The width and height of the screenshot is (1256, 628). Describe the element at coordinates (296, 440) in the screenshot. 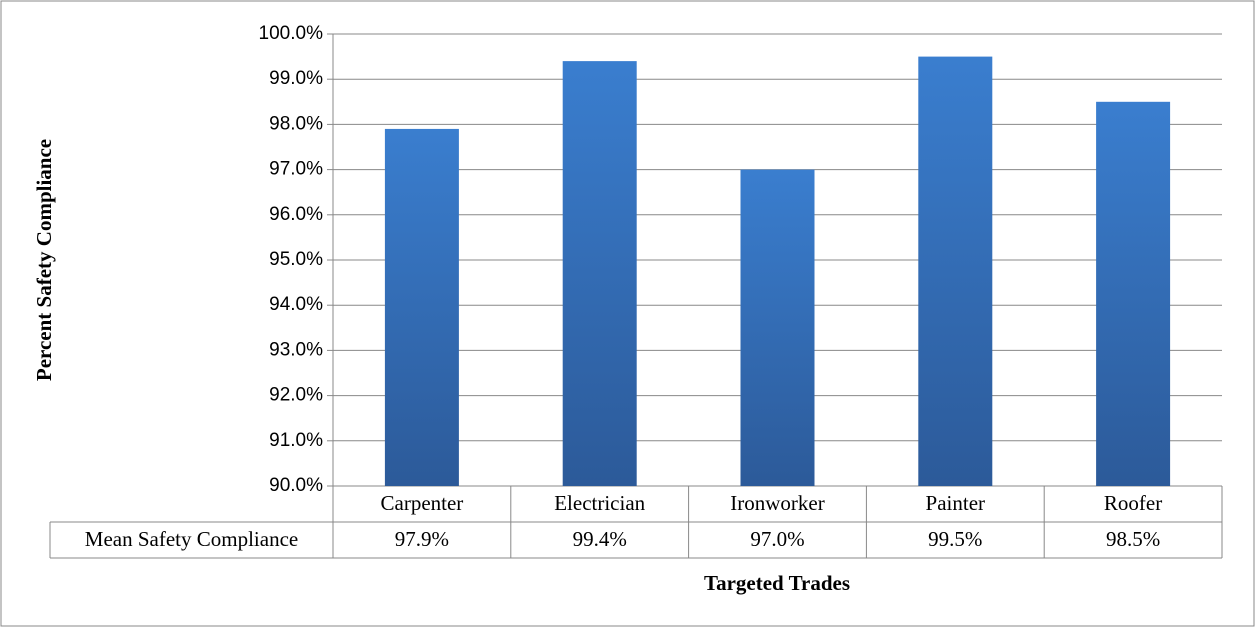

I see `y-tick-label: 91.0%` at that location.